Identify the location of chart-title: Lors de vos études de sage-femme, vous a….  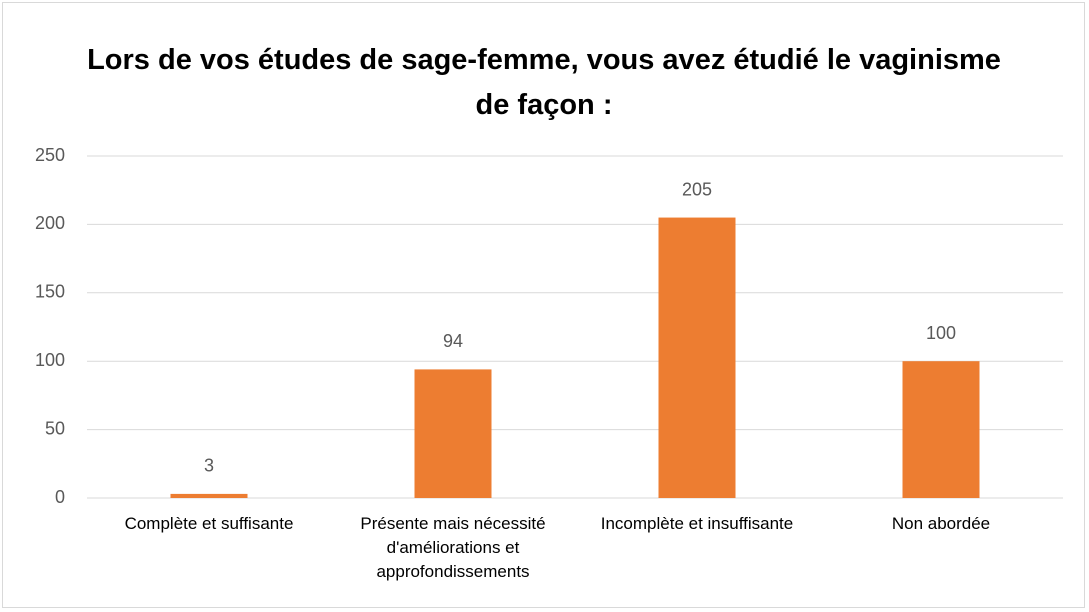
(544, 82).